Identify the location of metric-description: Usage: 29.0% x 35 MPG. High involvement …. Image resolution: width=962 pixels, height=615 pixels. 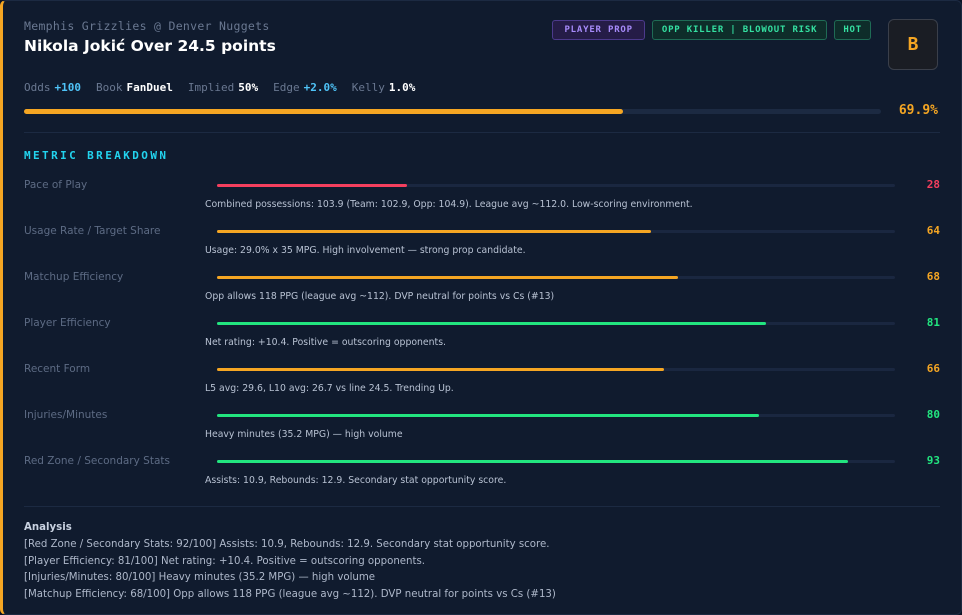
(365, 250).